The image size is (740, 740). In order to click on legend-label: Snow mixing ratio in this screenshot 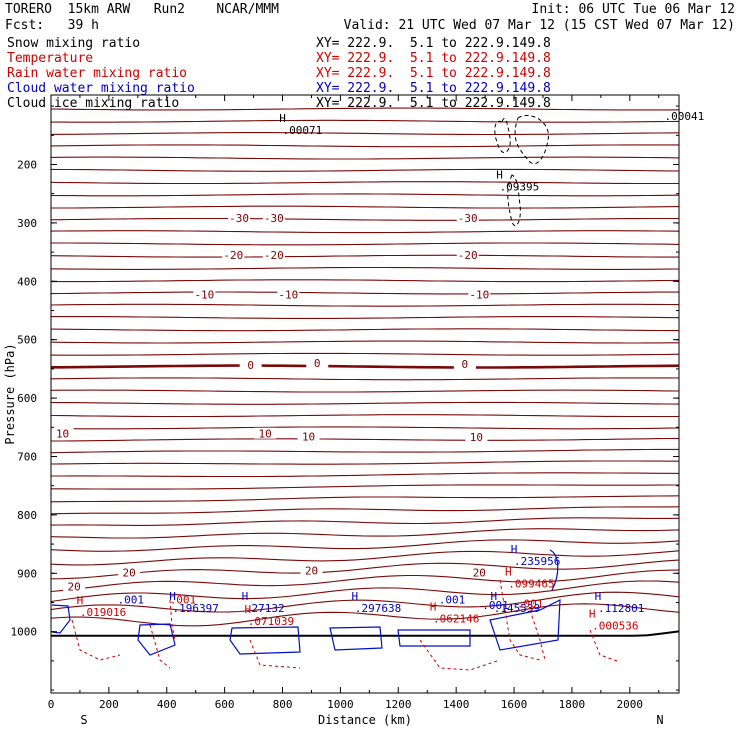, I will do `click(74, 43)`.